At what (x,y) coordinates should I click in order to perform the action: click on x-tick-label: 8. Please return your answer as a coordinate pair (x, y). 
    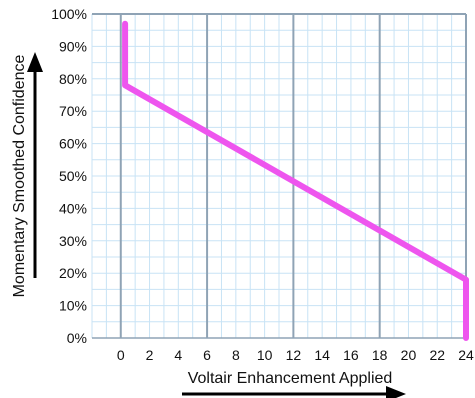
    Looking at the image, I should click on (236, 355).